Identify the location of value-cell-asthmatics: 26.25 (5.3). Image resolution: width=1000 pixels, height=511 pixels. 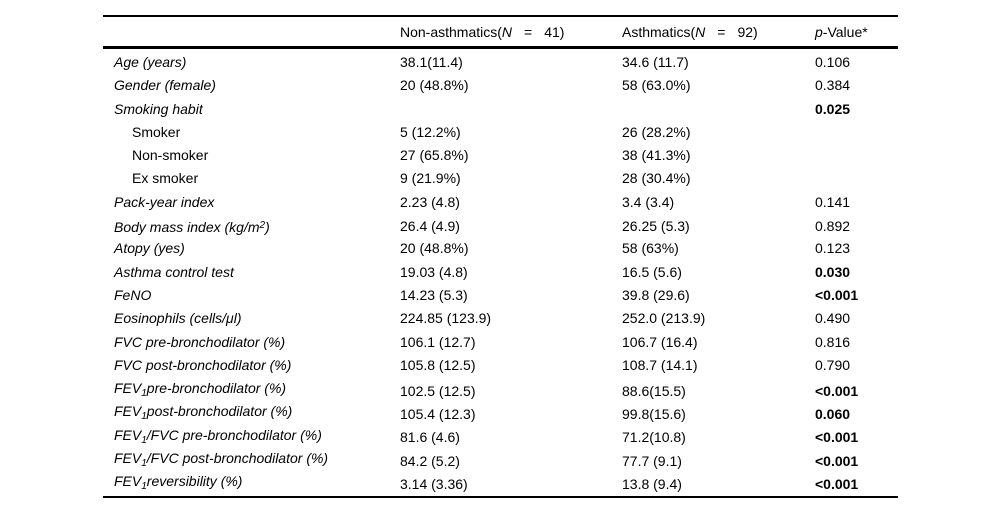
(656, 226).